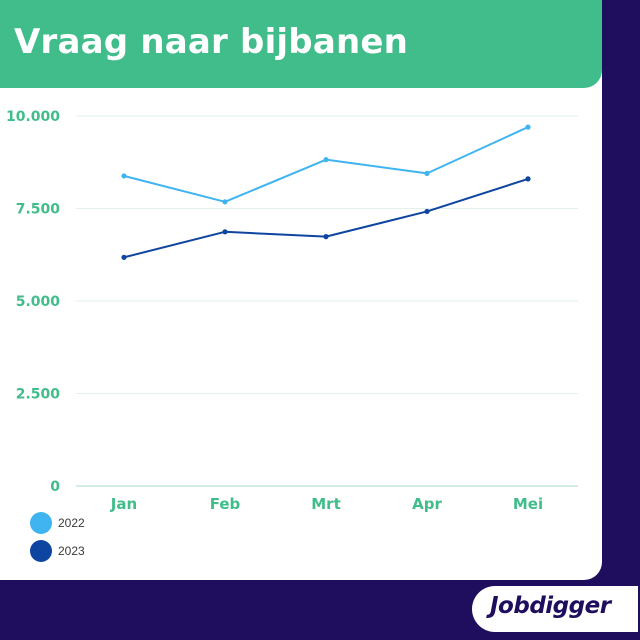 This screenshot has height=640, width=640. Describe the element at coordinates (427, 504) in the screenshot. I see `x-tick-label: Apr` at that location.